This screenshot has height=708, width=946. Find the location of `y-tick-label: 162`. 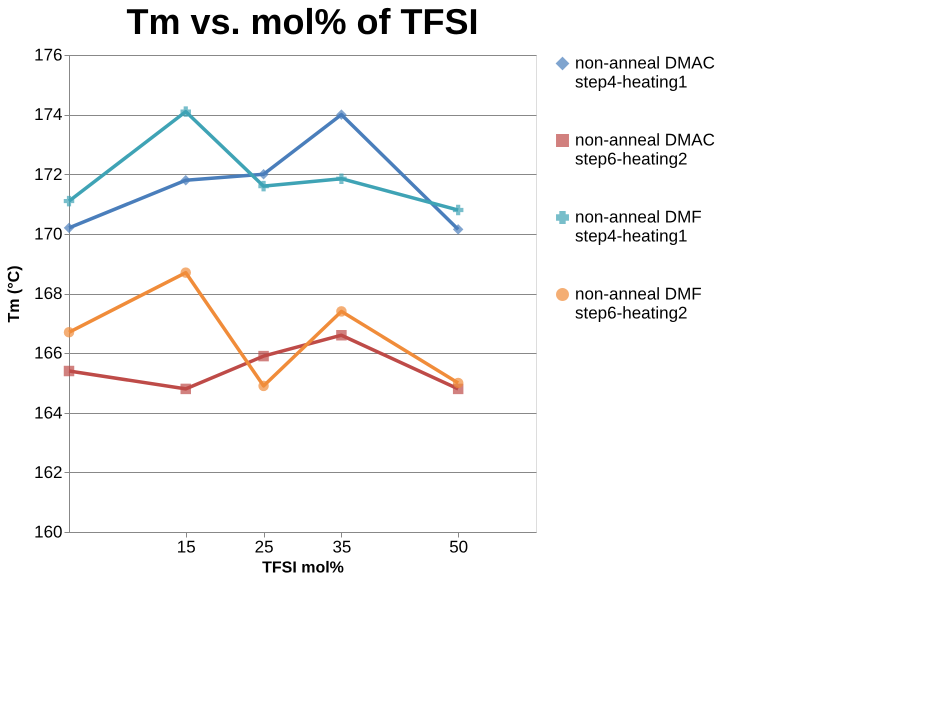

y-tick-label: 162 is located at coordinates (48, 472).